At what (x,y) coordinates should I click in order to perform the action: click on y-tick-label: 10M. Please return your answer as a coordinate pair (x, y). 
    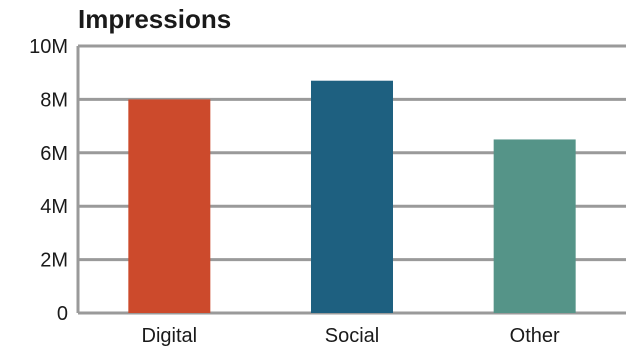
    Looking at the image, I should click on (48, 47).